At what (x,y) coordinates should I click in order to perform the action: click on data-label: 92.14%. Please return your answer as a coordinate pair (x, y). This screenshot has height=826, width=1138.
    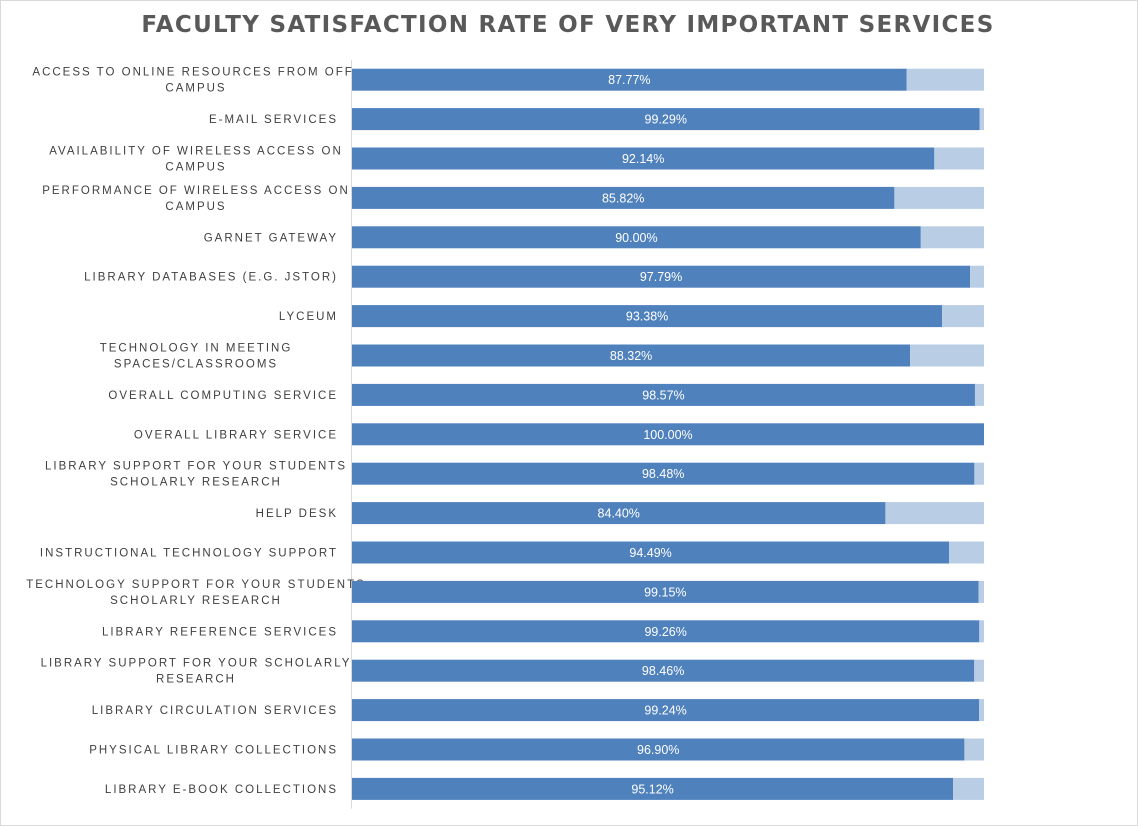
    Looking at the image, I should click on (643, 159).